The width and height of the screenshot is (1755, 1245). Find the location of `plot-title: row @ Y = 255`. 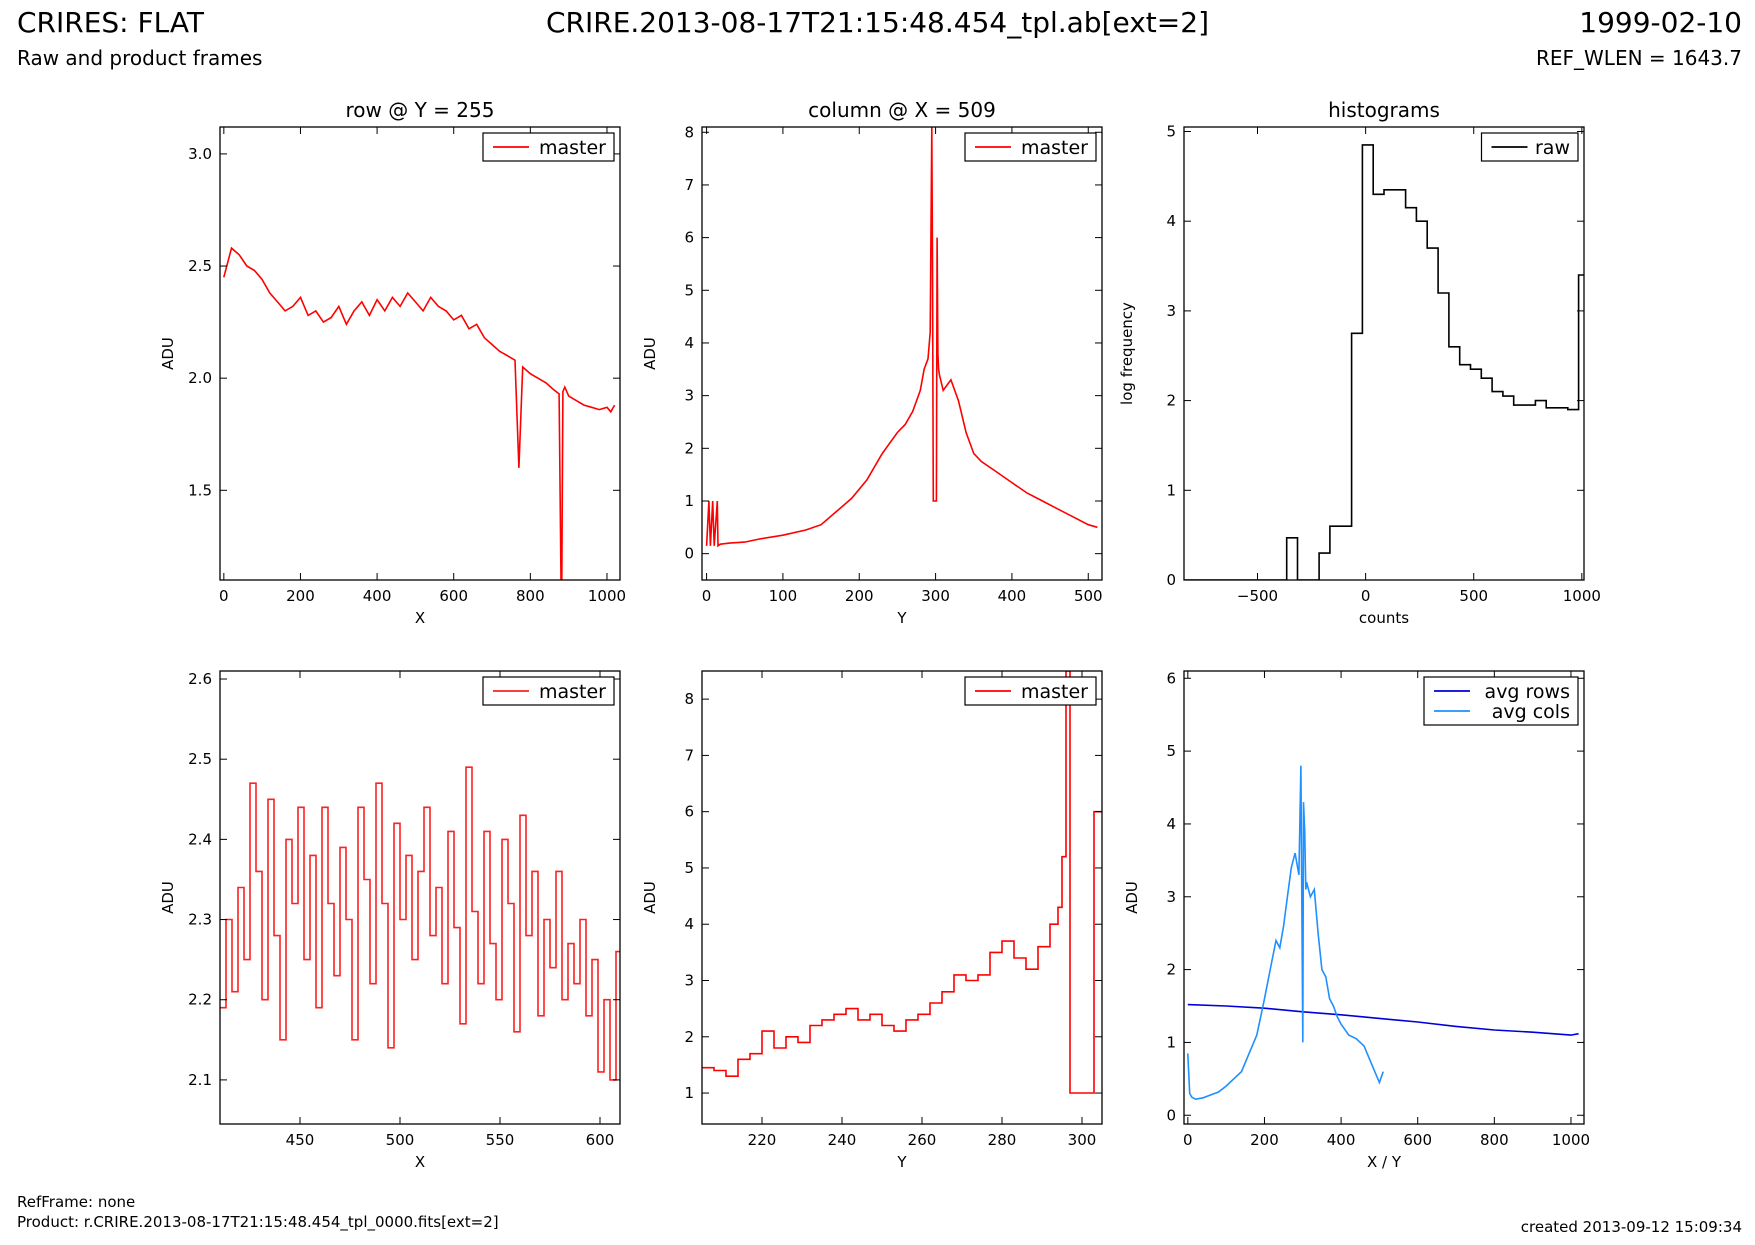

plot-title: row @ Y = 255 is located at coordinates (420, 110).